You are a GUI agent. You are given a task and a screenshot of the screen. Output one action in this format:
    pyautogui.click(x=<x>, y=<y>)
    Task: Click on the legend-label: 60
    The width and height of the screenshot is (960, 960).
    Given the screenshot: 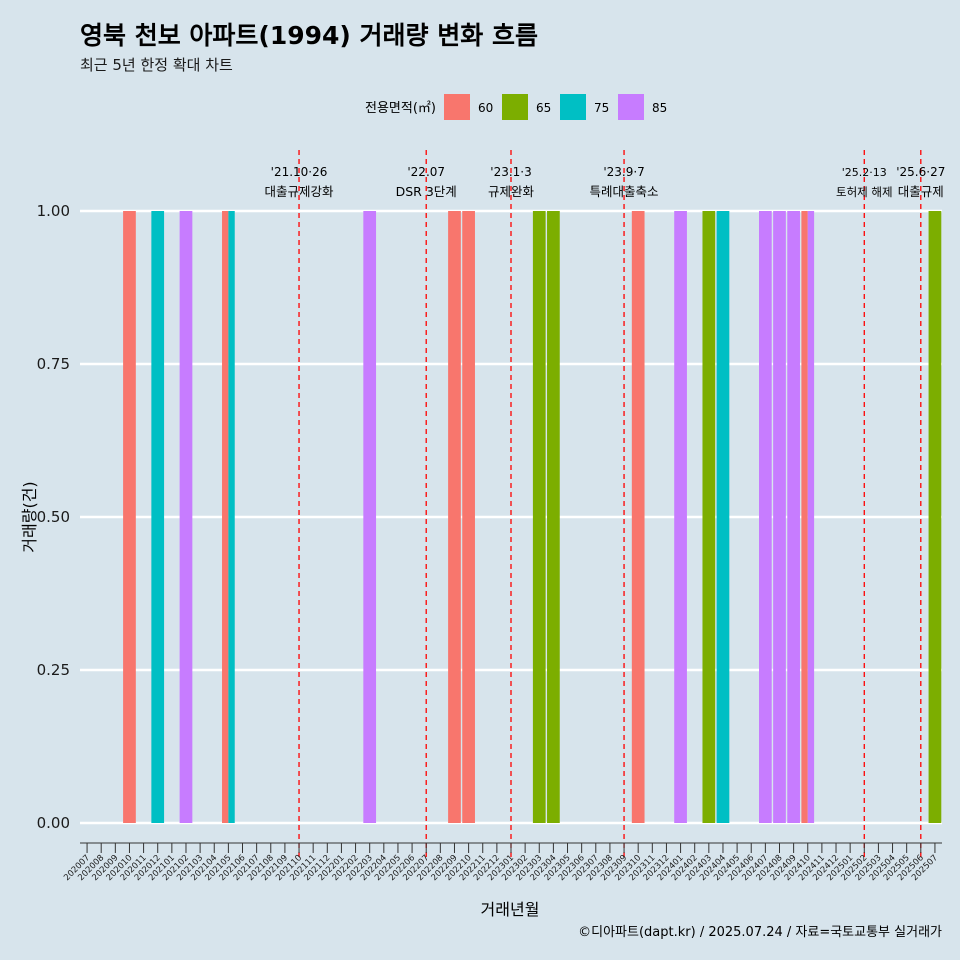 What is the action you would take?
    pyautogui.click(x=485, y=108)
    